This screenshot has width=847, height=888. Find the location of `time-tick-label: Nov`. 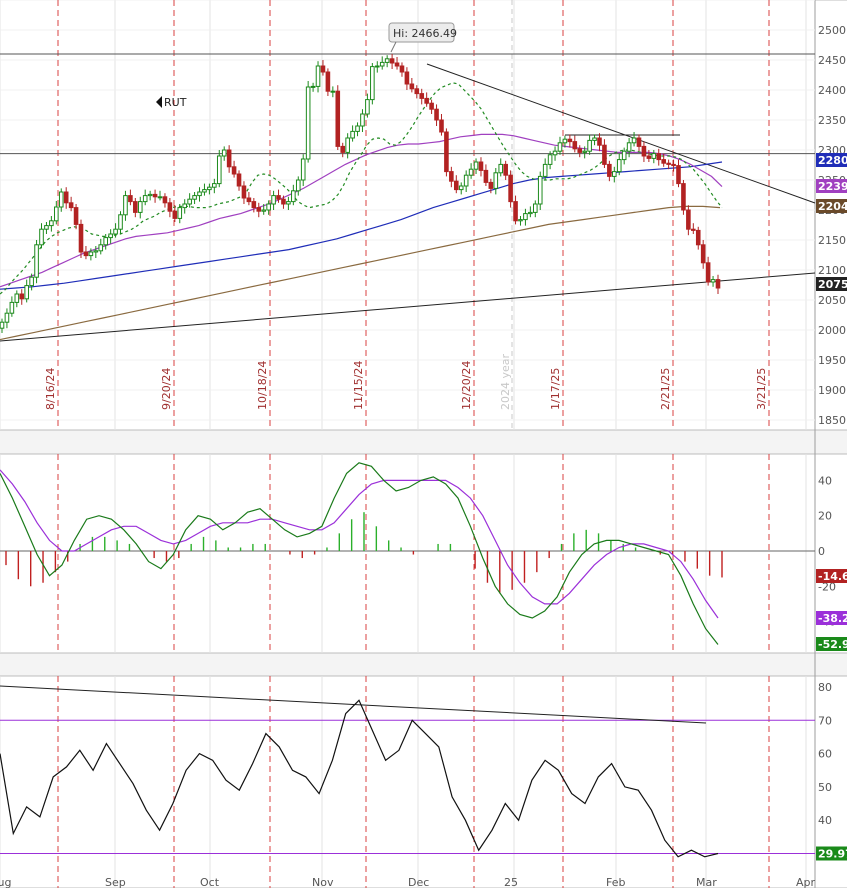

time-tick-label: Nov is located at coordinates (323, 882).